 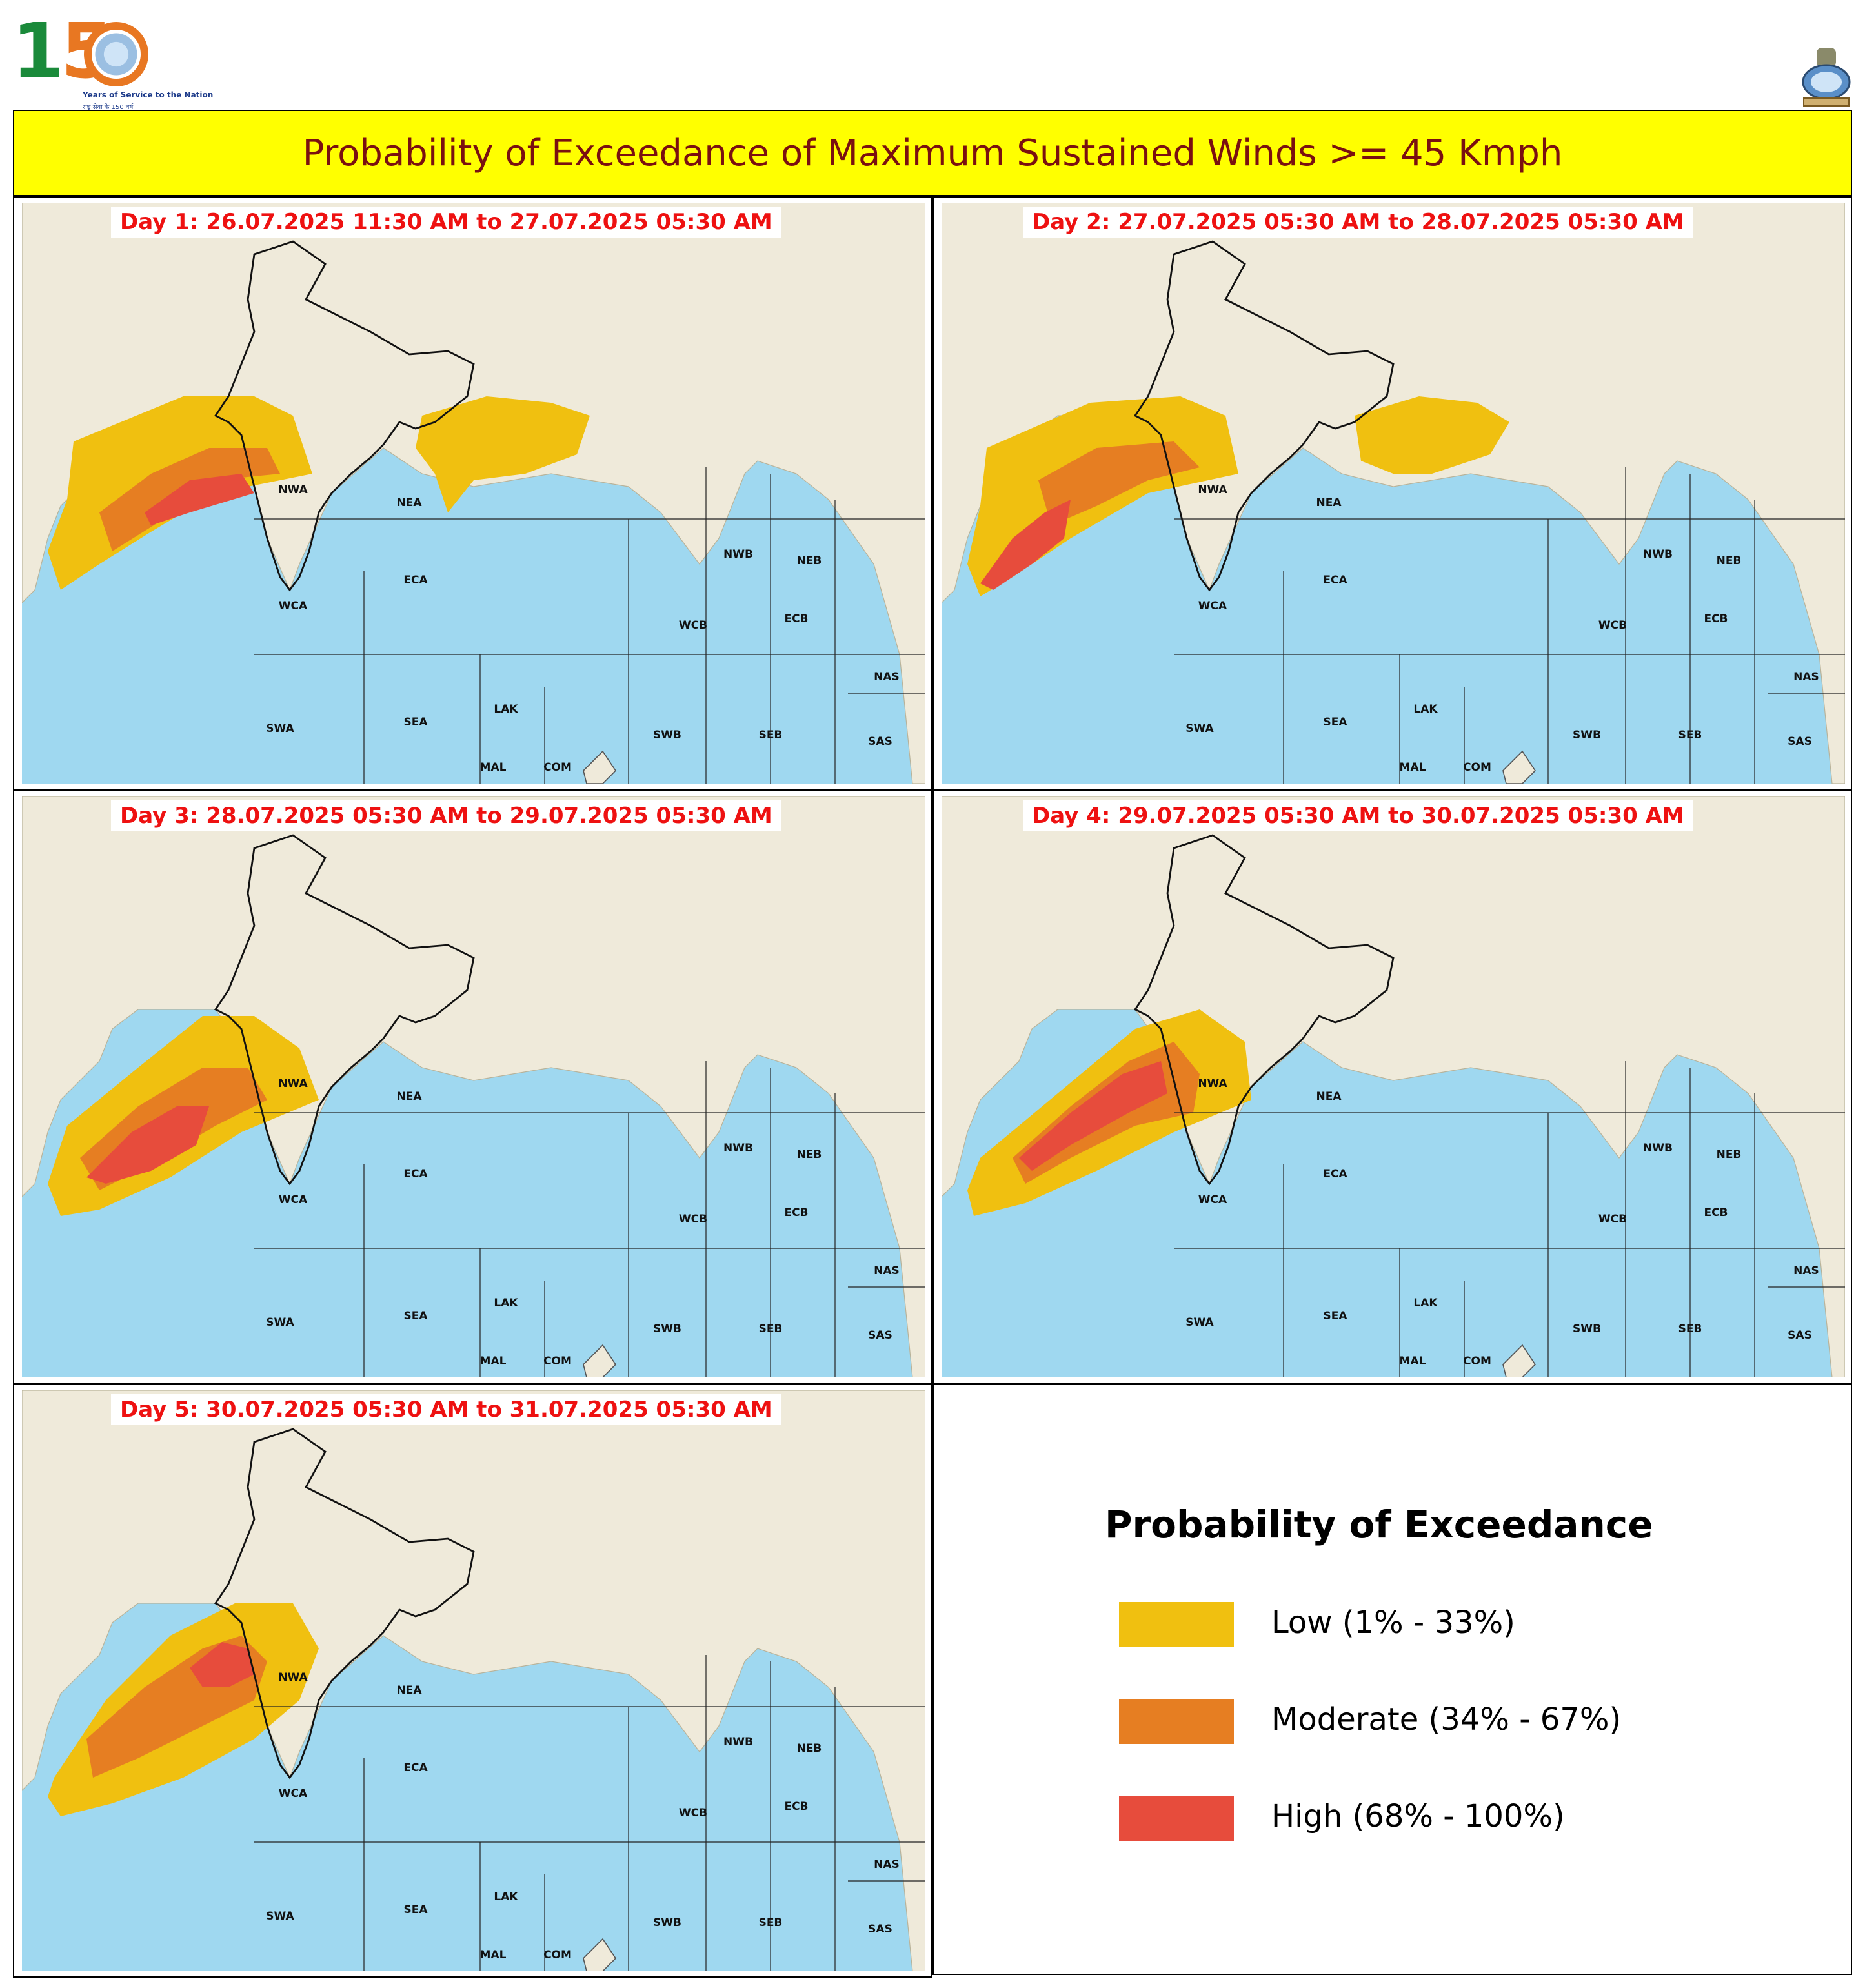 I want to click on legend-label-low: Low (1% - 33%), so click(x=1393, y=1623).